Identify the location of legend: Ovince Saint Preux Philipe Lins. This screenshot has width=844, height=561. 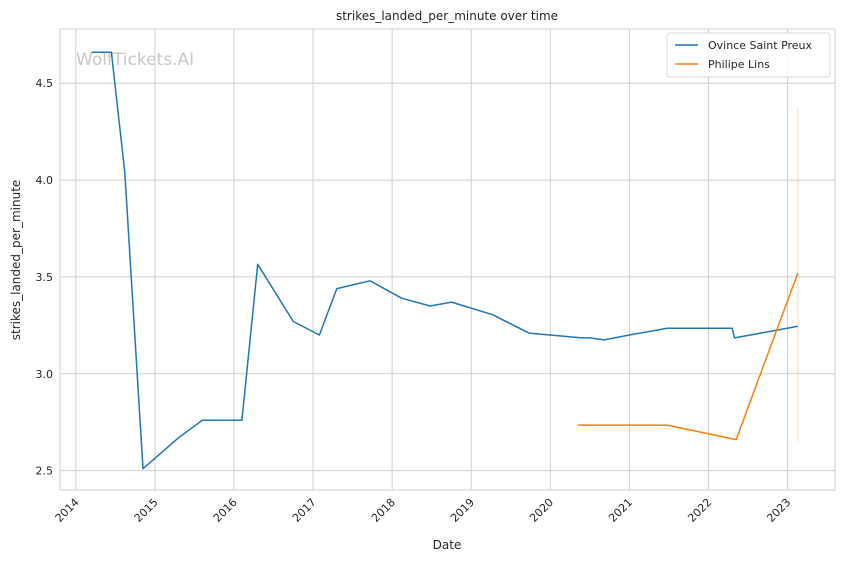
(748, 55).